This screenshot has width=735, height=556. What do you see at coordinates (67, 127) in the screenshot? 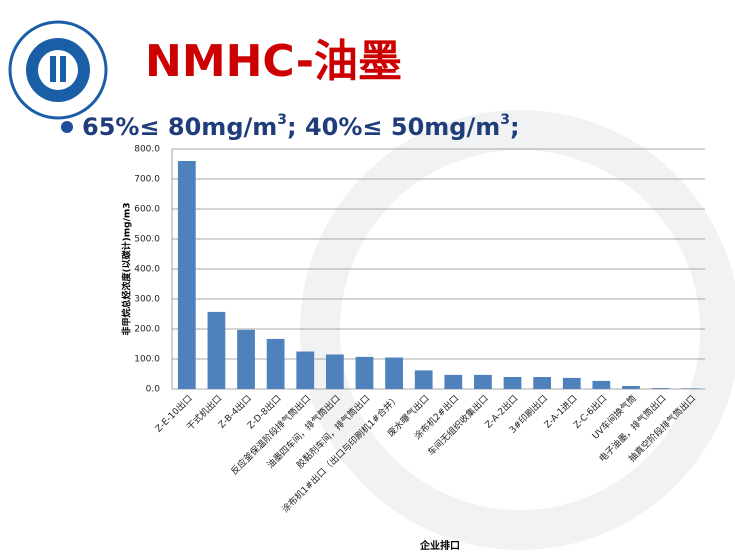
I see `bullet-dot` at bounding box center [67, 127].